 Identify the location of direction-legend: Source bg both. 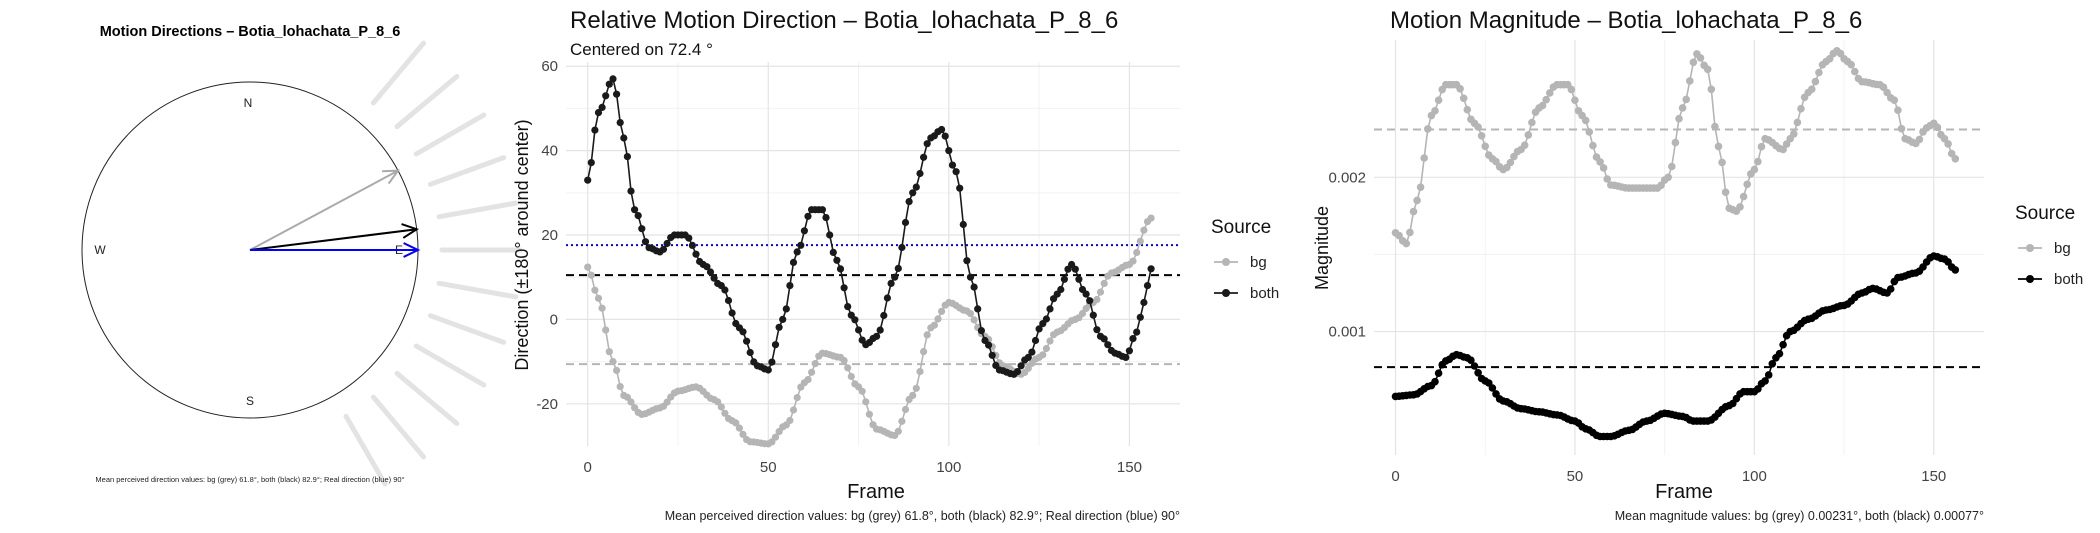
(1245, 259).